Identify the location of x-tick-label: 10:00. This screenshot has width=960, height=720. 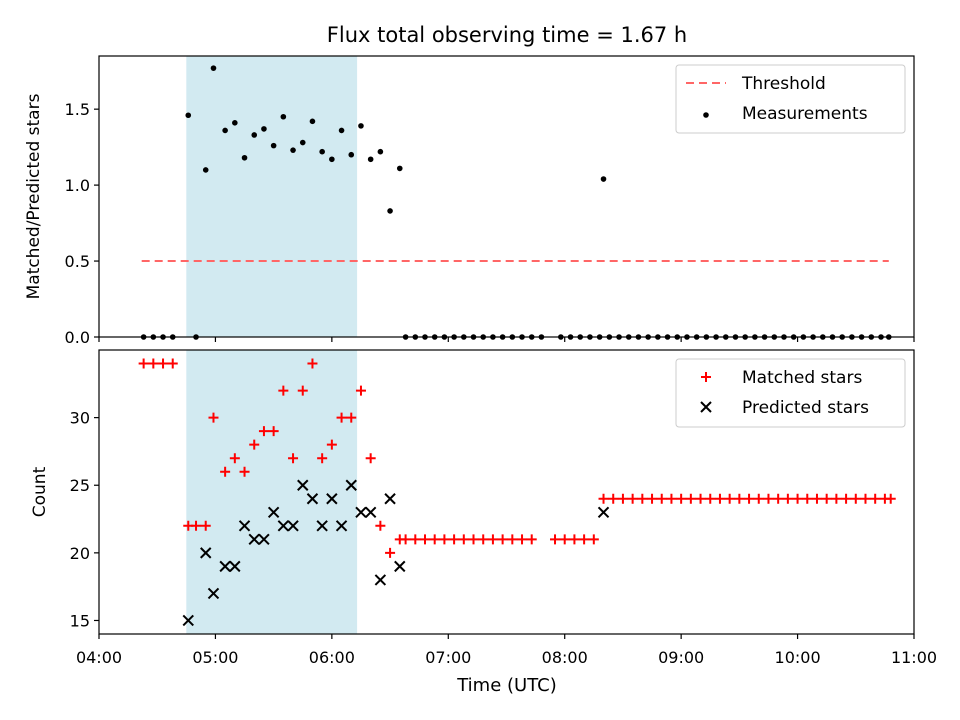
(798, 657).